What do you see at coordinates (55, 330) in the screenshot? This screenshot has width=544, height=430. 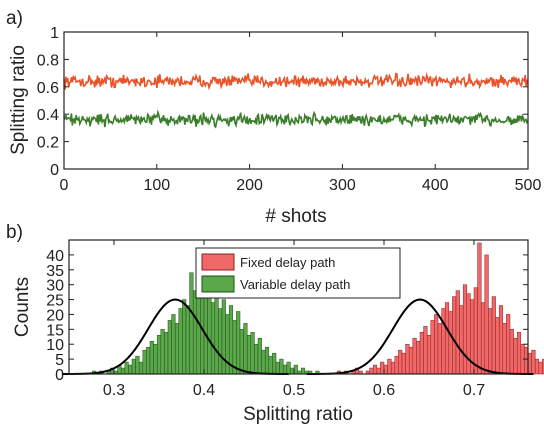 I see `y-tick-label: 15` at bounding box center [55, 330].